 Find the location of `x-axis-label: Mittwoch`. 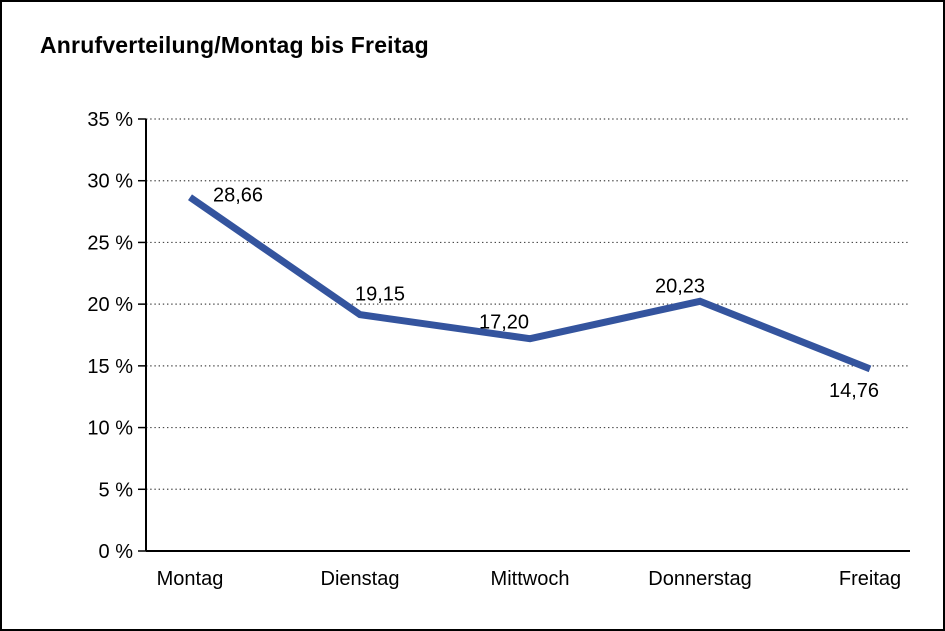

x-axis-label: Mittwoch is located at coordinates (530, 579).